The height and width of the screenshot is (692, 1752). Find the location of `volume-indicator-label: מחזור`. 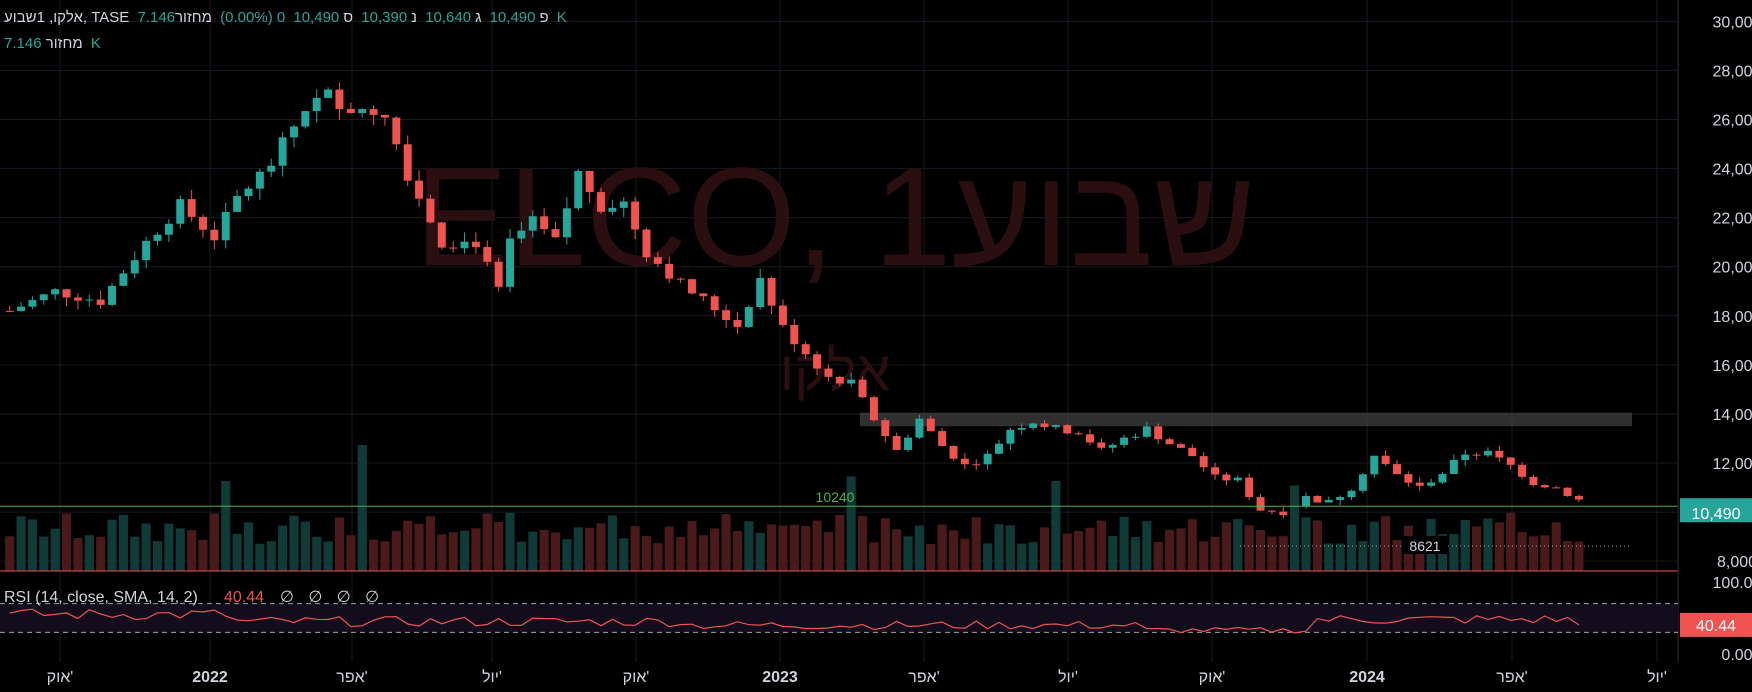

volume-indicator-label: מחזור is located at coordinates (64, 43).